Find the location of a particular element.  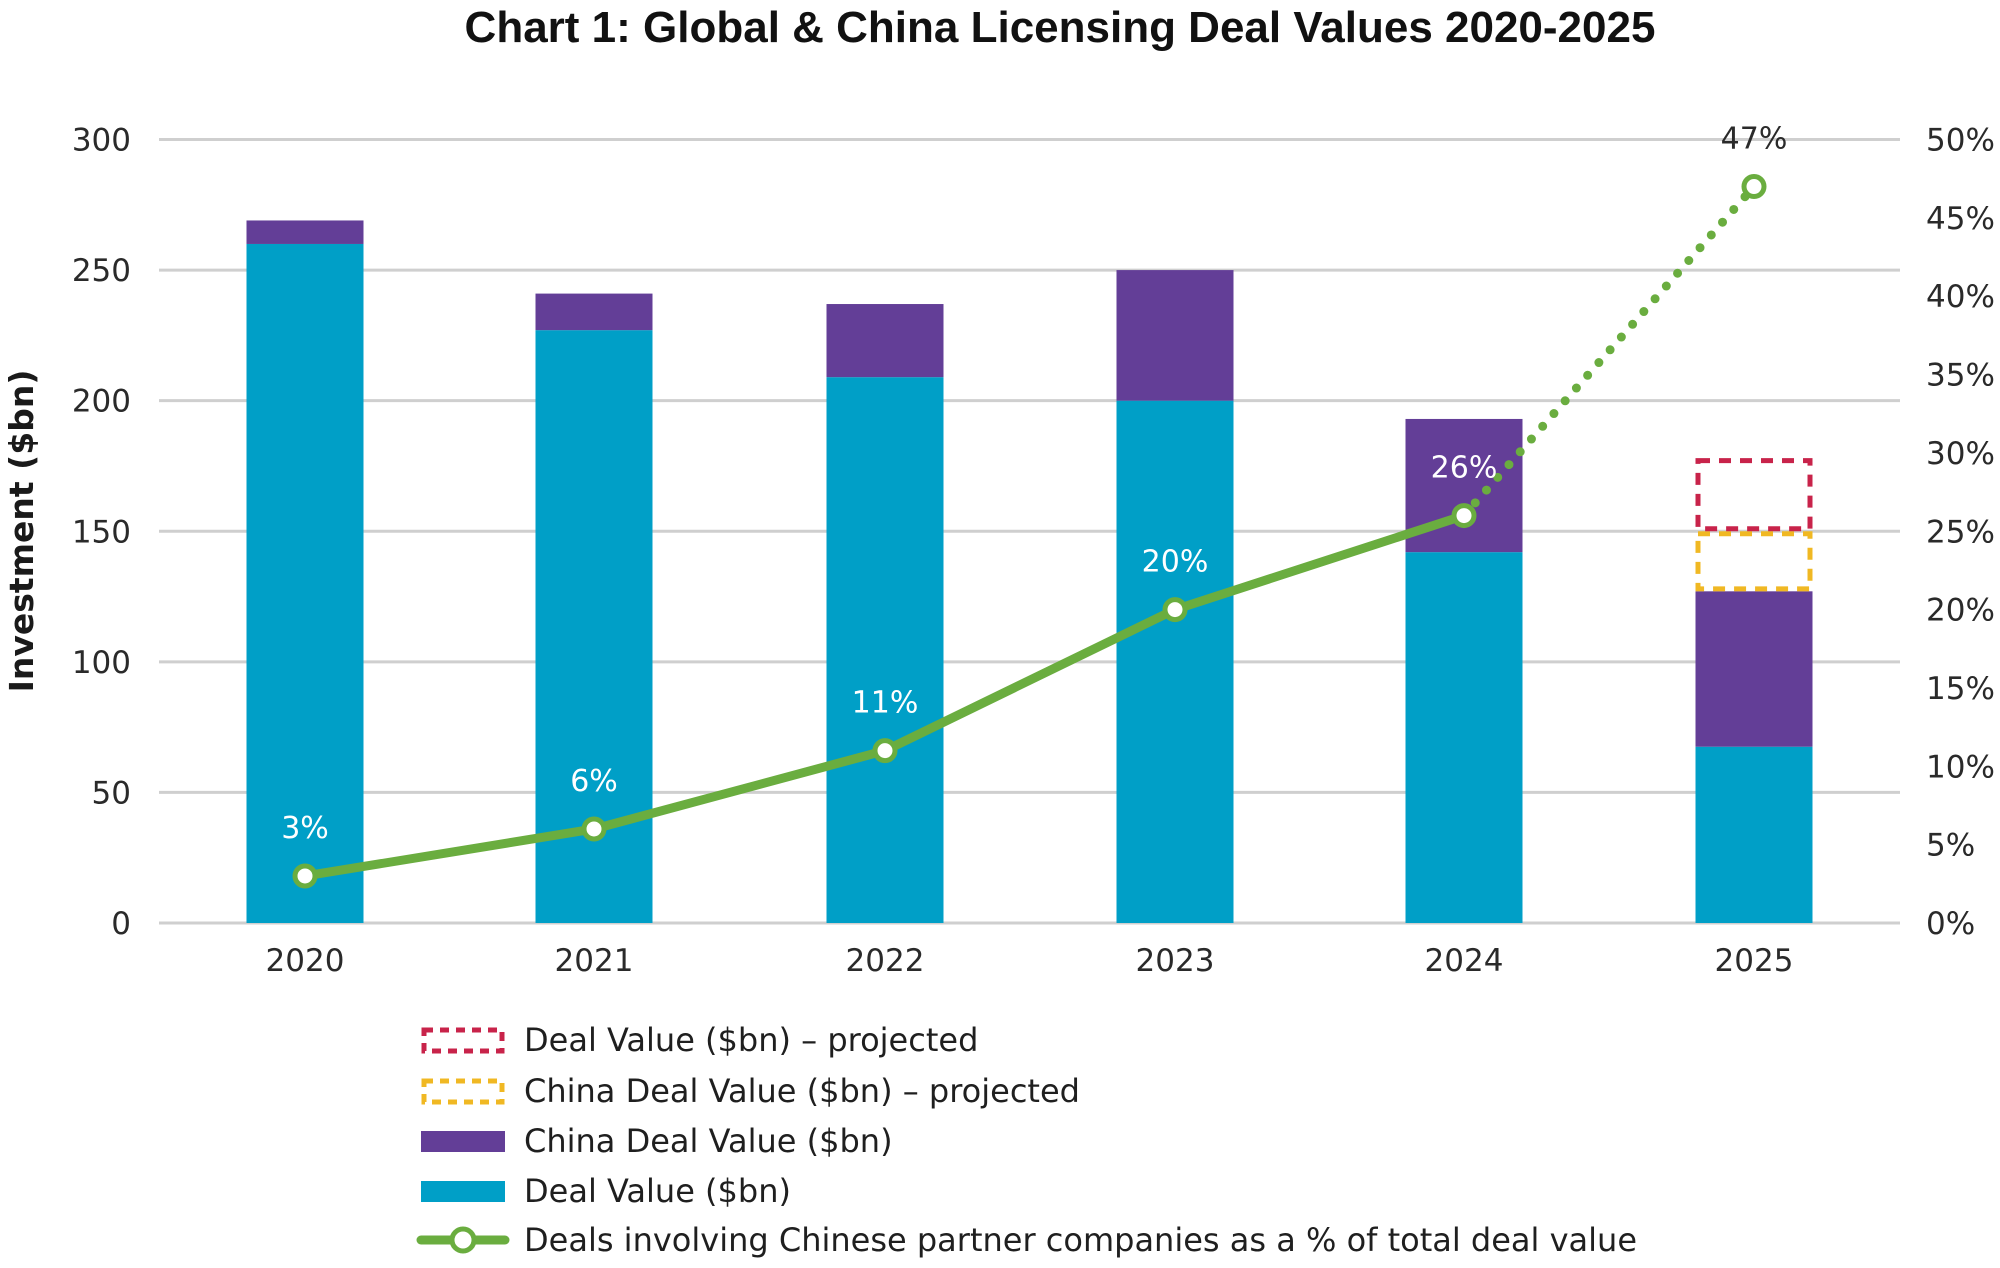

legend-item: Deal Value ($bn) is located at coordinates (606, 1191).